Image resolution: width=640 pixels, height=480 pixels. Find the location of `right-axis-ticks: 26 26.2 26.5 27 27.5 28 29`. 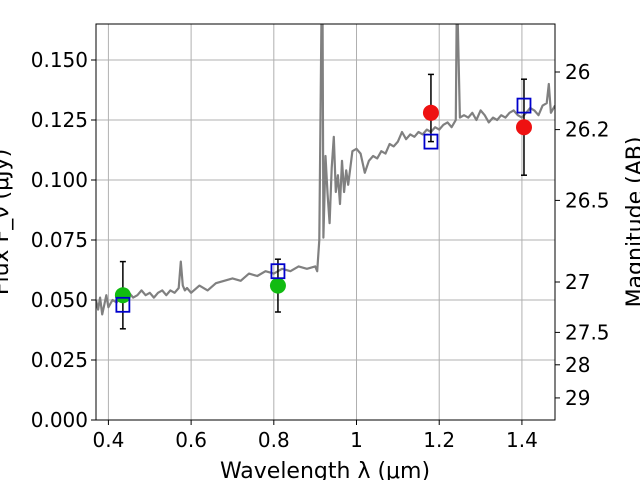

right-axis-ticks: 26 26.2 26.5 27 27.5 28 29 is located at coordinates (582, 235).